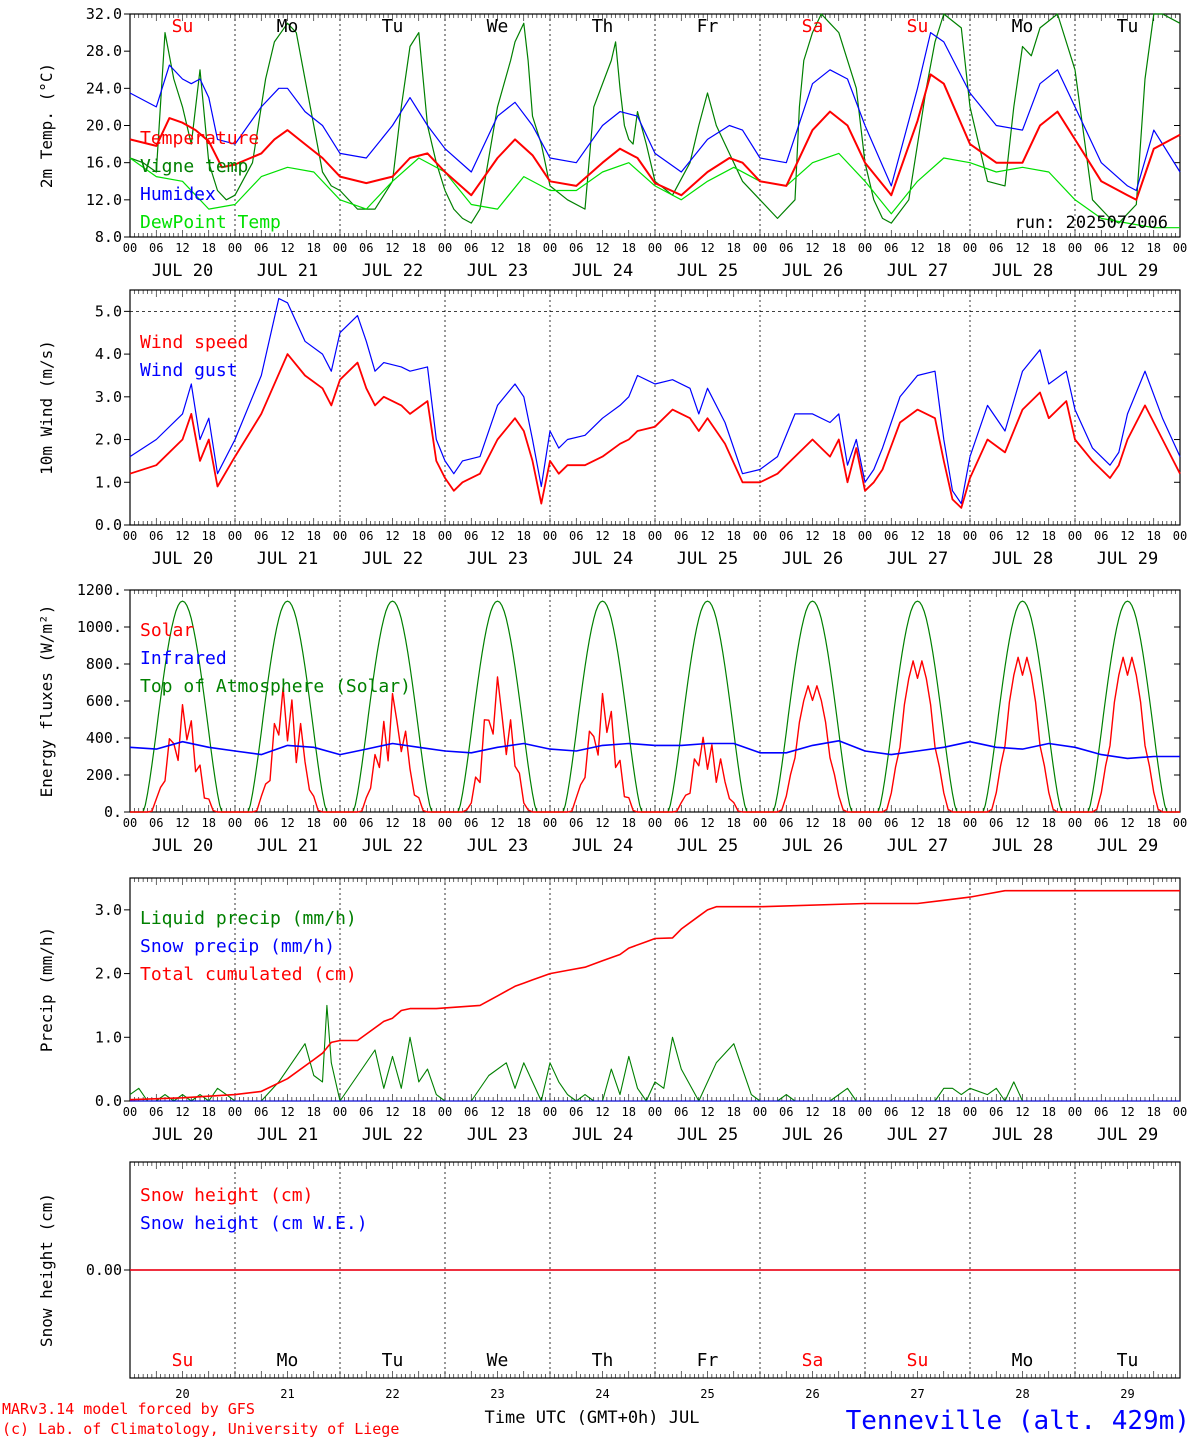 The height and width of the screenshot is (1440, 1194). Describe the element at coordinates (1018, 1421) in the screenshot. I see `station-name: Tenneville (alt. 429m)` at that location.